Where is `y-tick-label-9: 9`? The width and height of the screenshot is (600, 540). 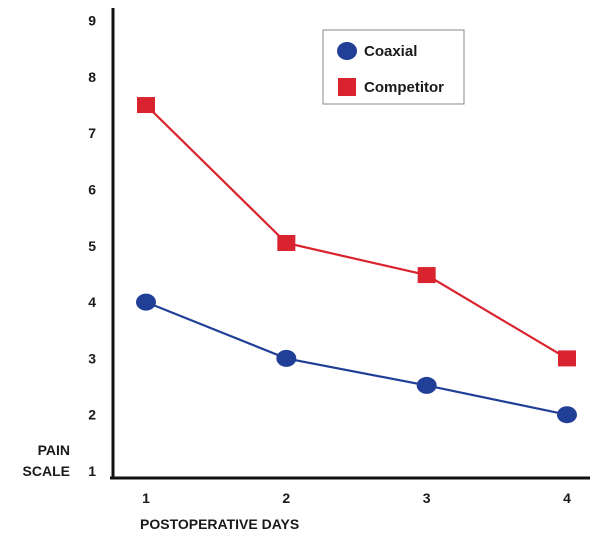 y-tick-label-9: 9 is located at coordinates (92, 21).